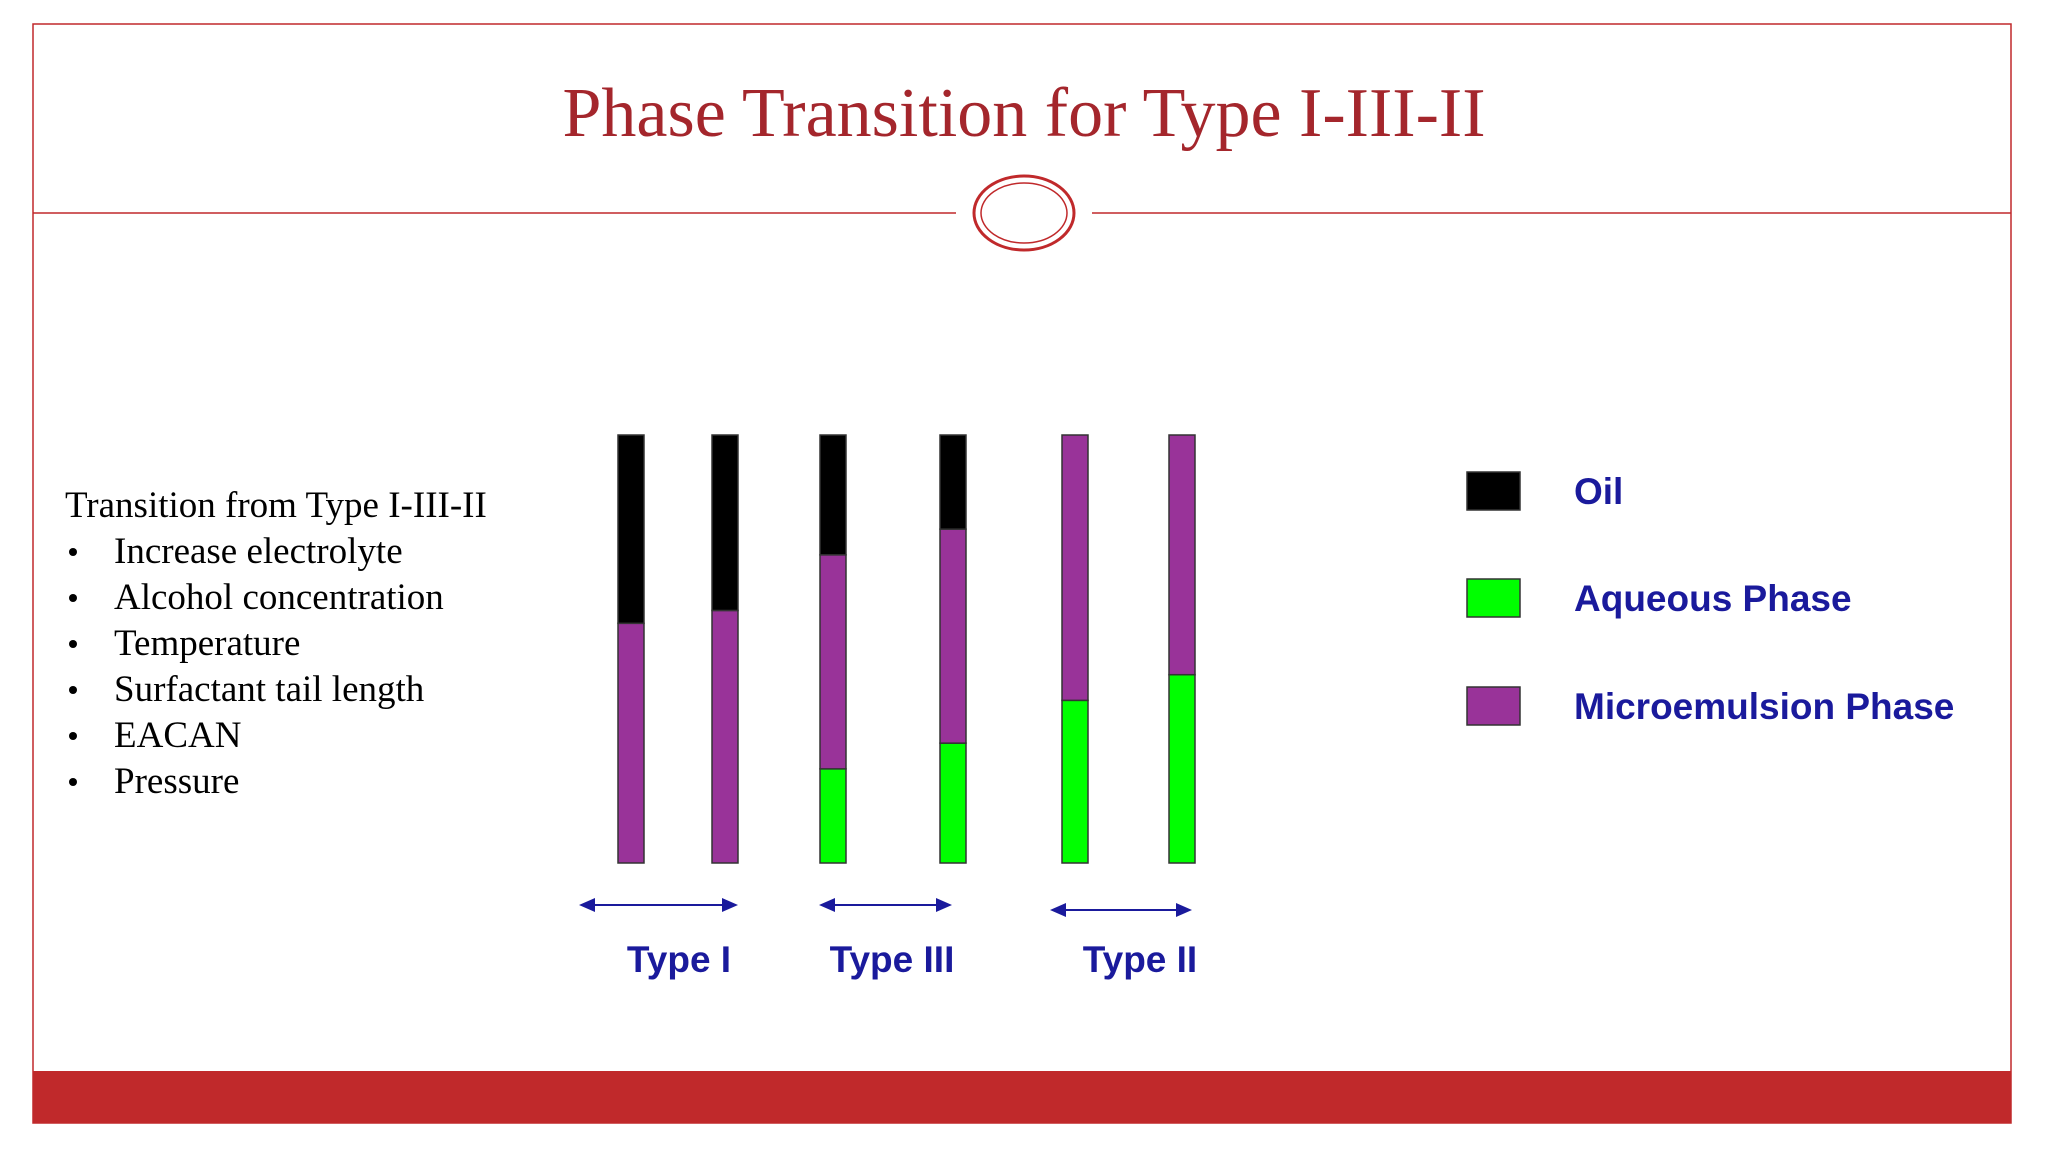 This screenshot has width=2048, height=1152. What do you see at coordinates (1140, 959) in the screenshot?
I see `group-label: Type II` at bounding box center [1140, 959].